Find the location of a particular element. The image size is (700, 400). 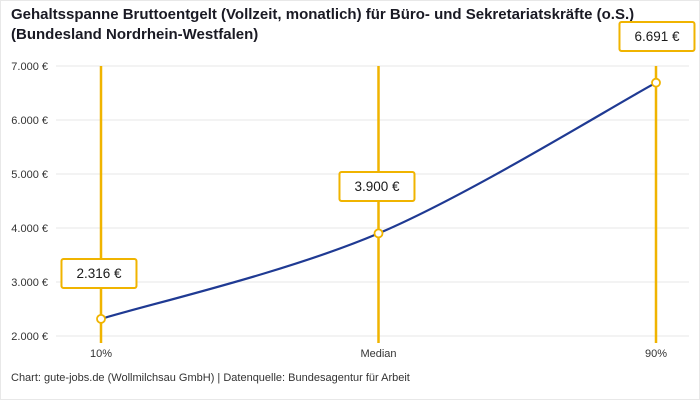

y-tick-label: 6.000 € is located at coordinates (29, 121).